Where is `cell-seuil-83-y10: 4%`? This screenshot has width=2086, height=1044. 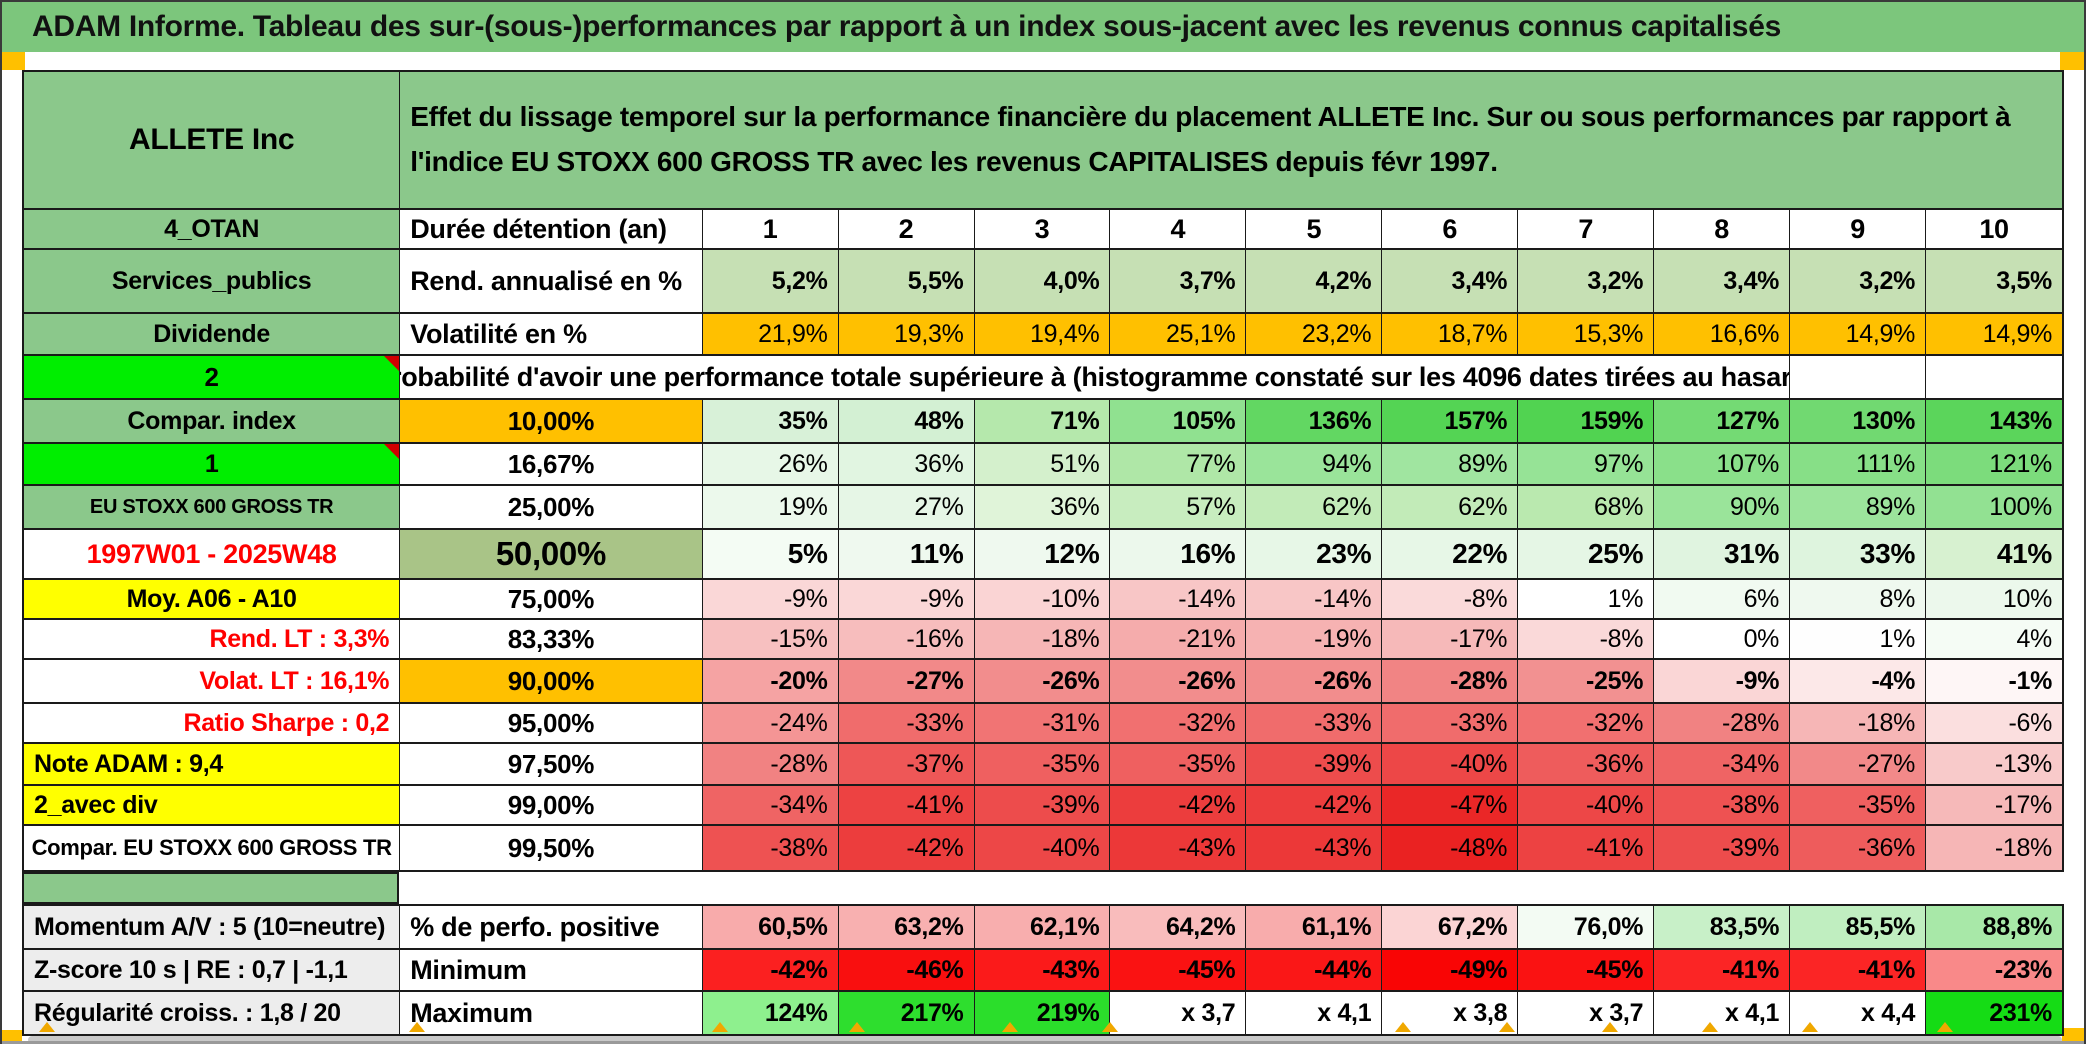 cell-seuil-83-y10: 4% is located at coordinates (1994, 640).